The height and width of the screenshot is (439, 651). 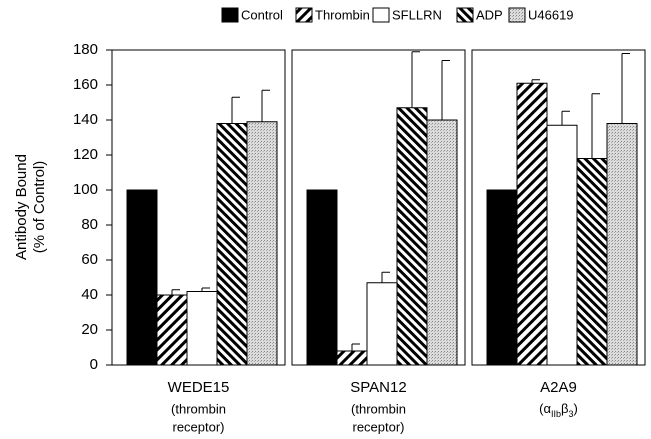 I want to click on category-label: WEDE15, so click(x=199, y=387).